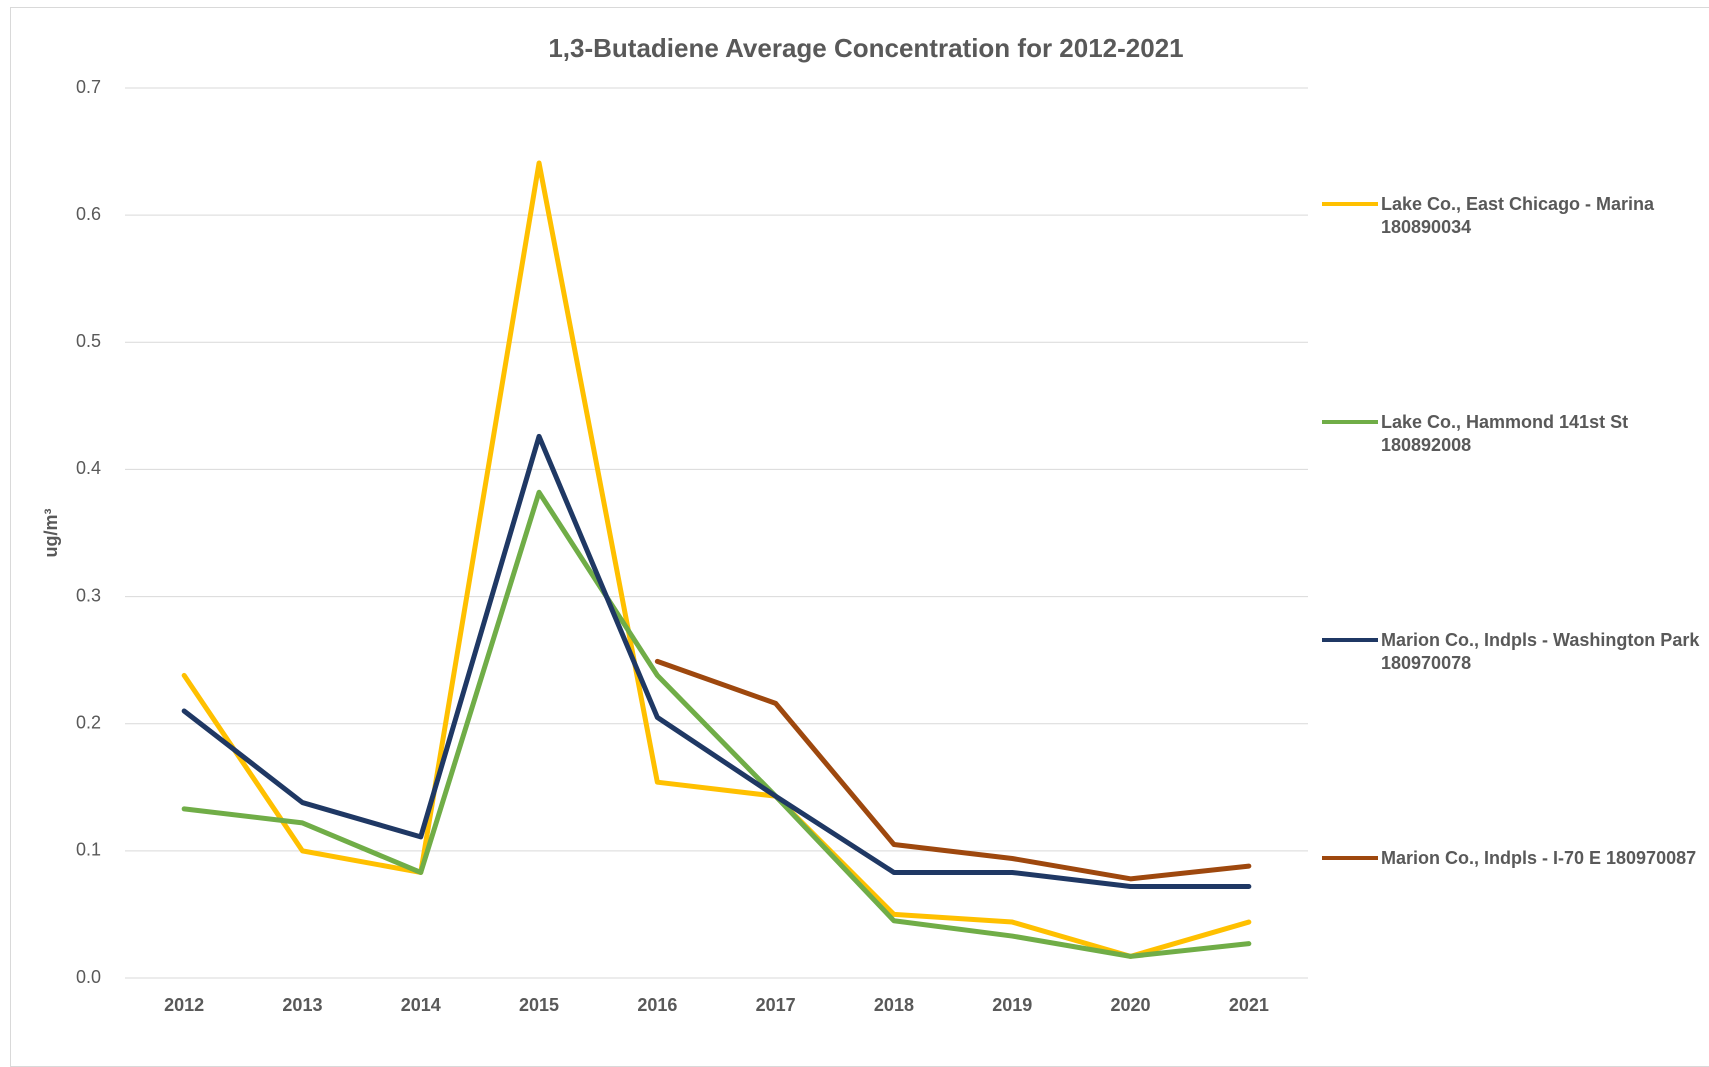  I want to click on legend-item: Lake Co., Hammond 141st St 180892008, so click(1515, 434).